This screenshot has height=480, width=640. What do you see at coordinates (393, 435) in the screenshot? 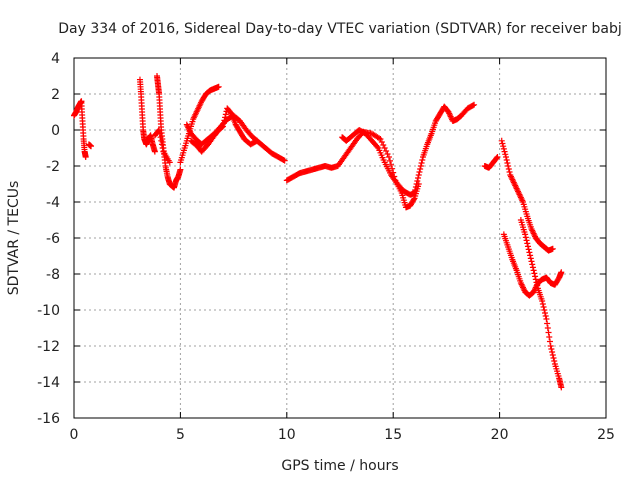
I see `x-tick-label: 15` at bounding box center [393, 435].